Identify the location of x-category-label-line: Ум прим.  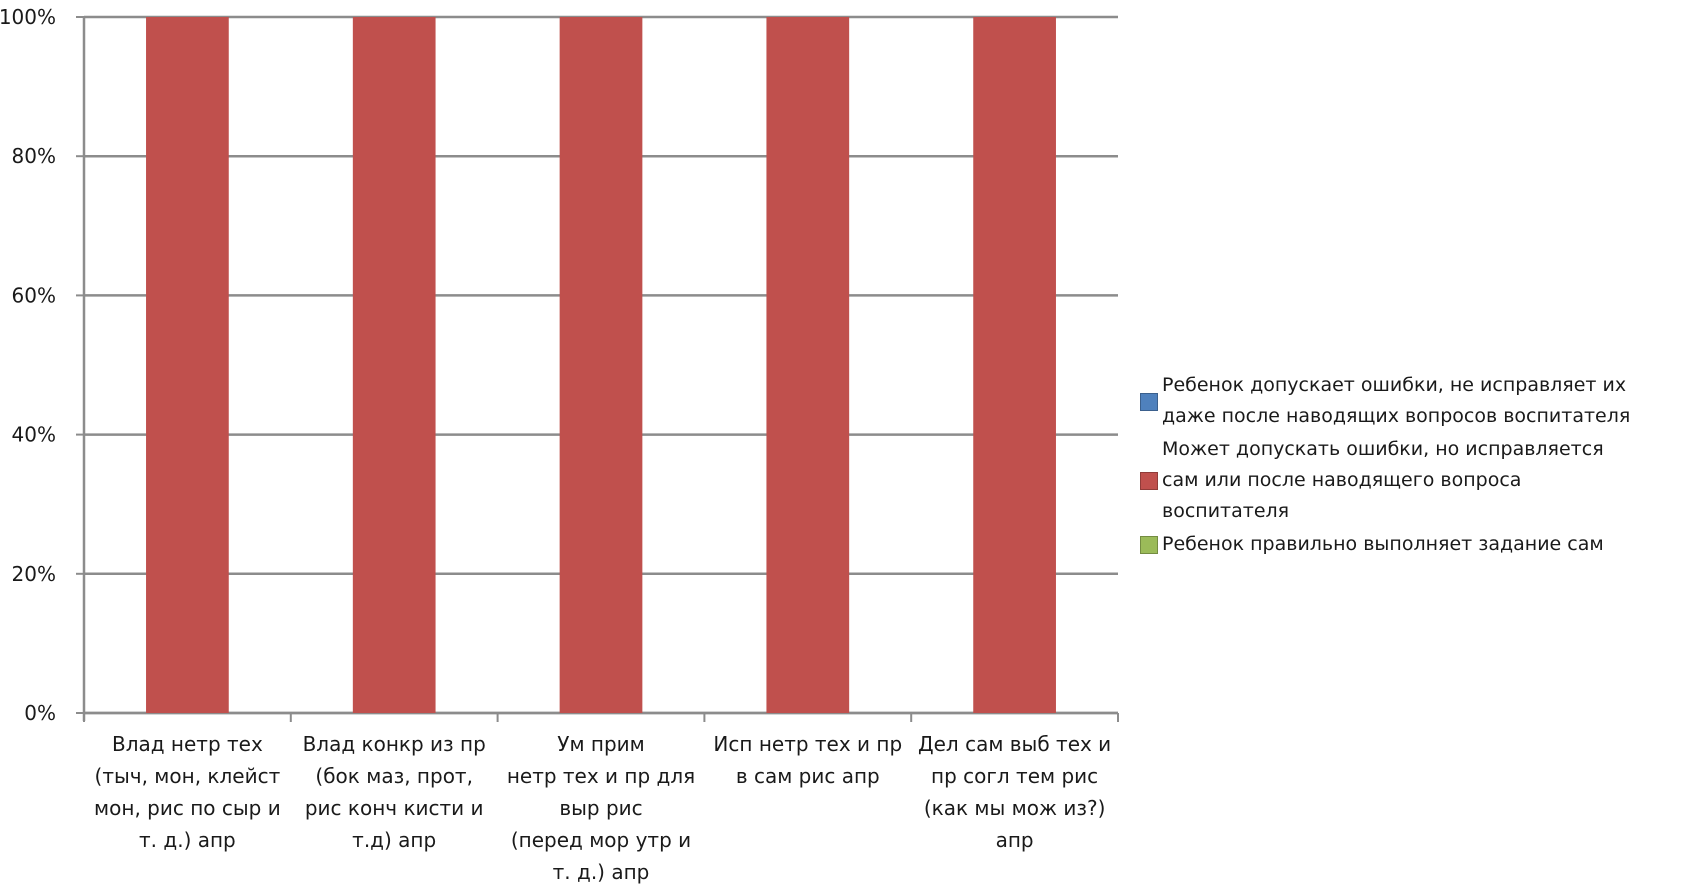
(601, 744).